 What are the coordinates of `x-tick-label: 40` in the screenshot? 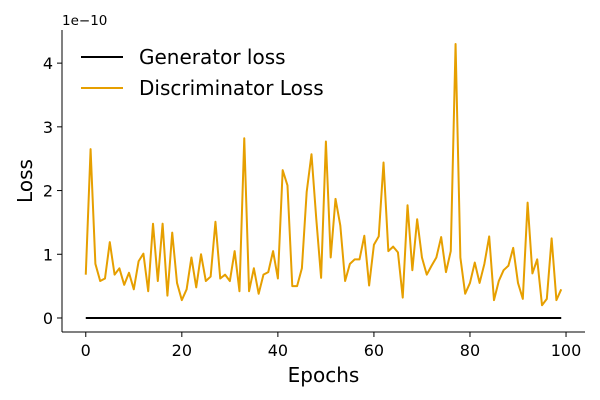 It's located at (278, 350).